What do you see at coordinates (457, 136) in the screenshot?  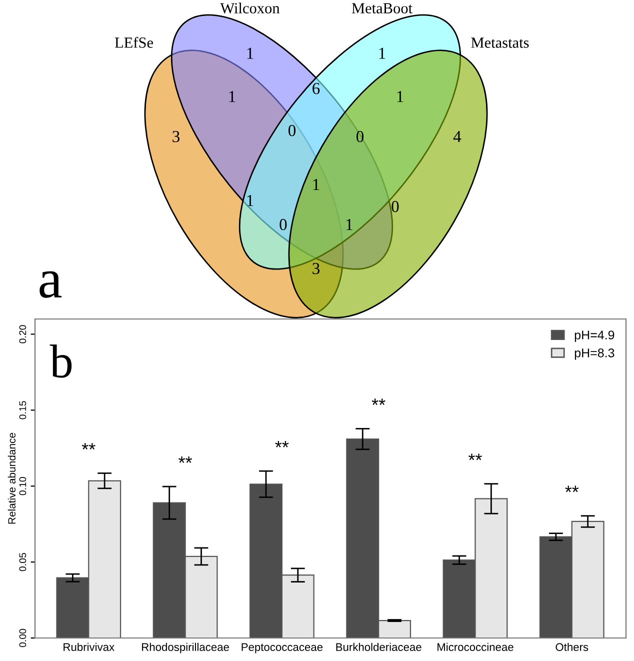 I see `text: 4` at bounding box center [457, 136].